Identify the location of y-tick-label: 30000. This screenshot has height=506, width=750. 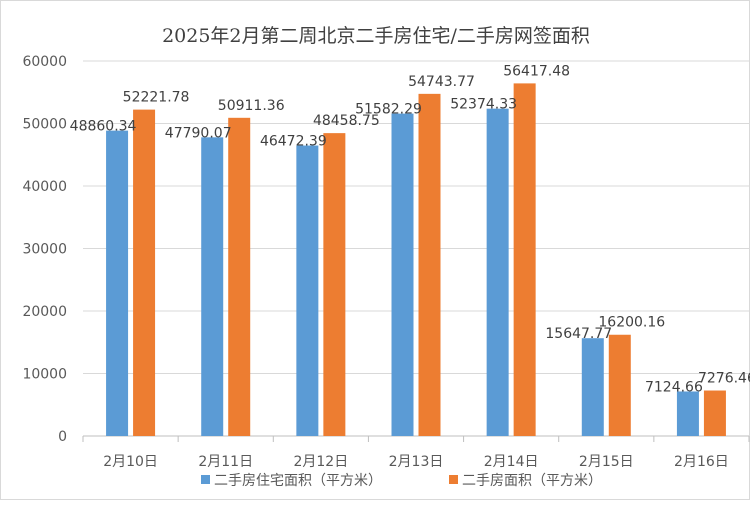
(44, 250).